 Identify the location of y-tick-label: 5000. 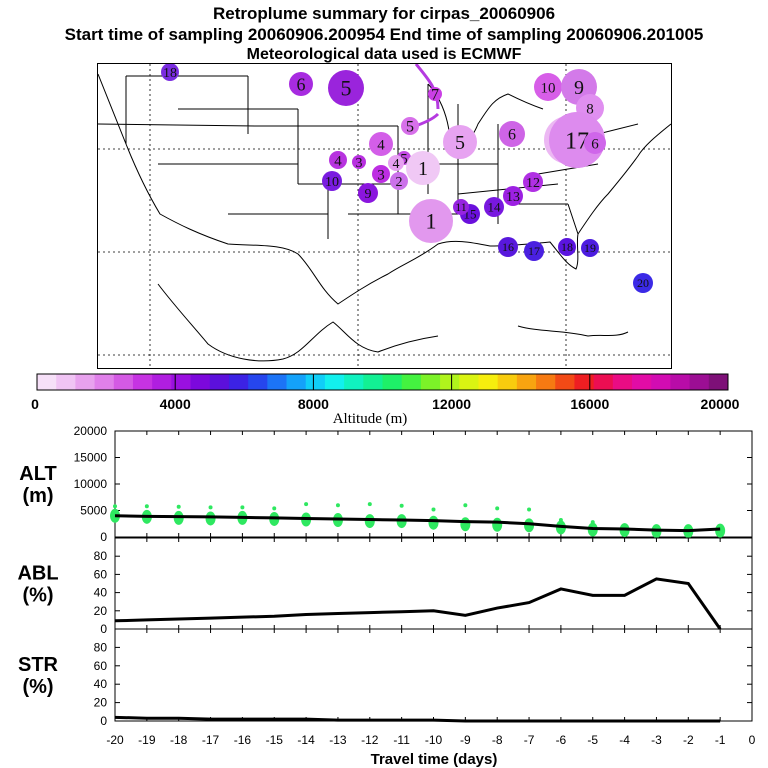
(93, 511).